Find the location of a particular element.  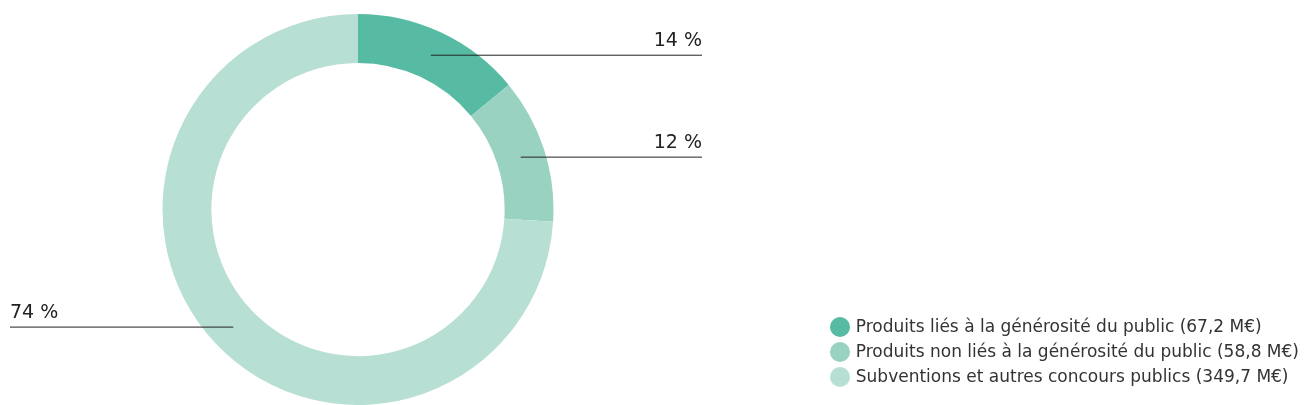

data-label: 14 % is located at coordinates (677, 39).